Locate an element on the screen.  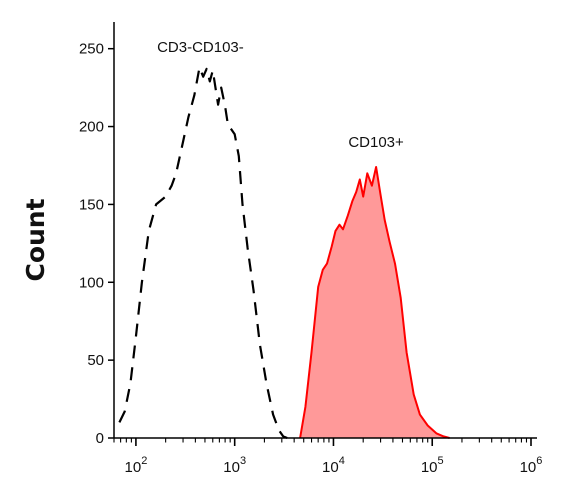
y-tick-label: 150 is located at coordinates (91, 204).